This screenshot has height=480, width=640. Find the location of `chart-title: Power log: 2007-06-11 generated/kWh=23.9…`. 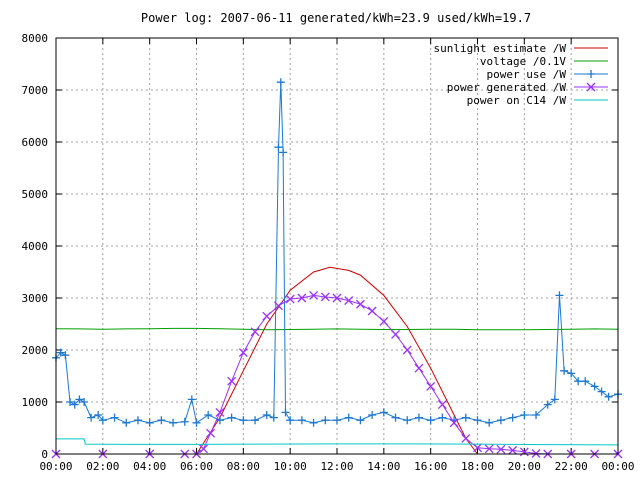

chart-title: Power log: 2007-06-11 generated/kWh=23.9… is located at coordinates (336, 18).